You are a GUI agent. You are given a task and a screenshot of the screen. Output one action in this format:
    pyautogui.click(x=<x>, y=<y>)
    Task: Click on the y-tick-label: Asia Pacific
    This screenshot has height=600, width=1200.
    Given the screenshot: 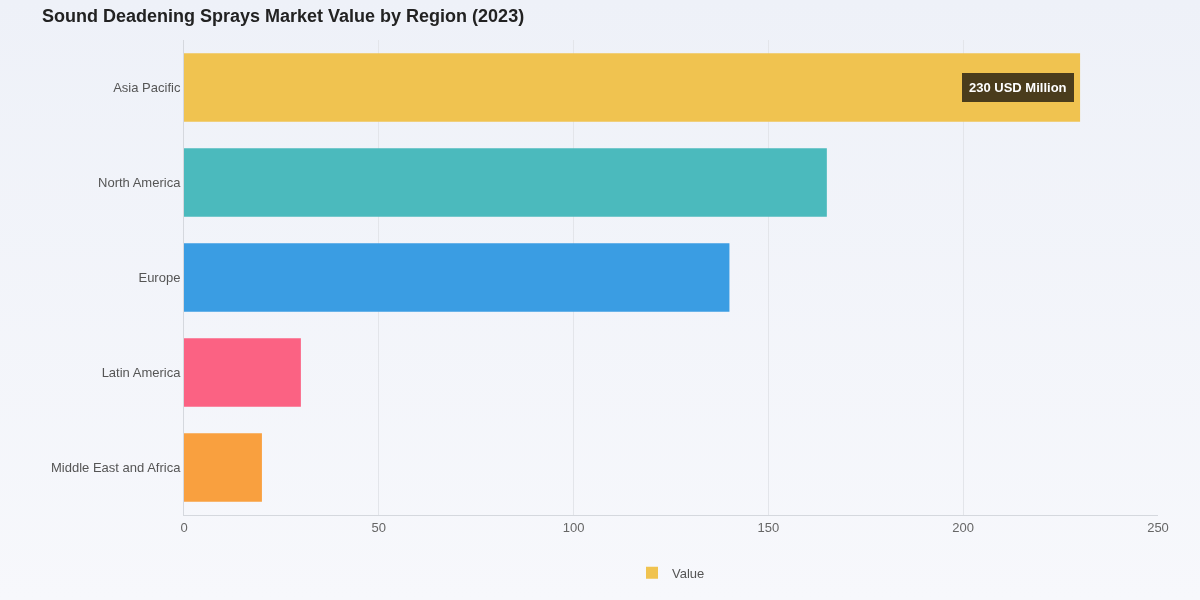 What is the action you would take?
    pyautogui.click(x=147, y=88)
    